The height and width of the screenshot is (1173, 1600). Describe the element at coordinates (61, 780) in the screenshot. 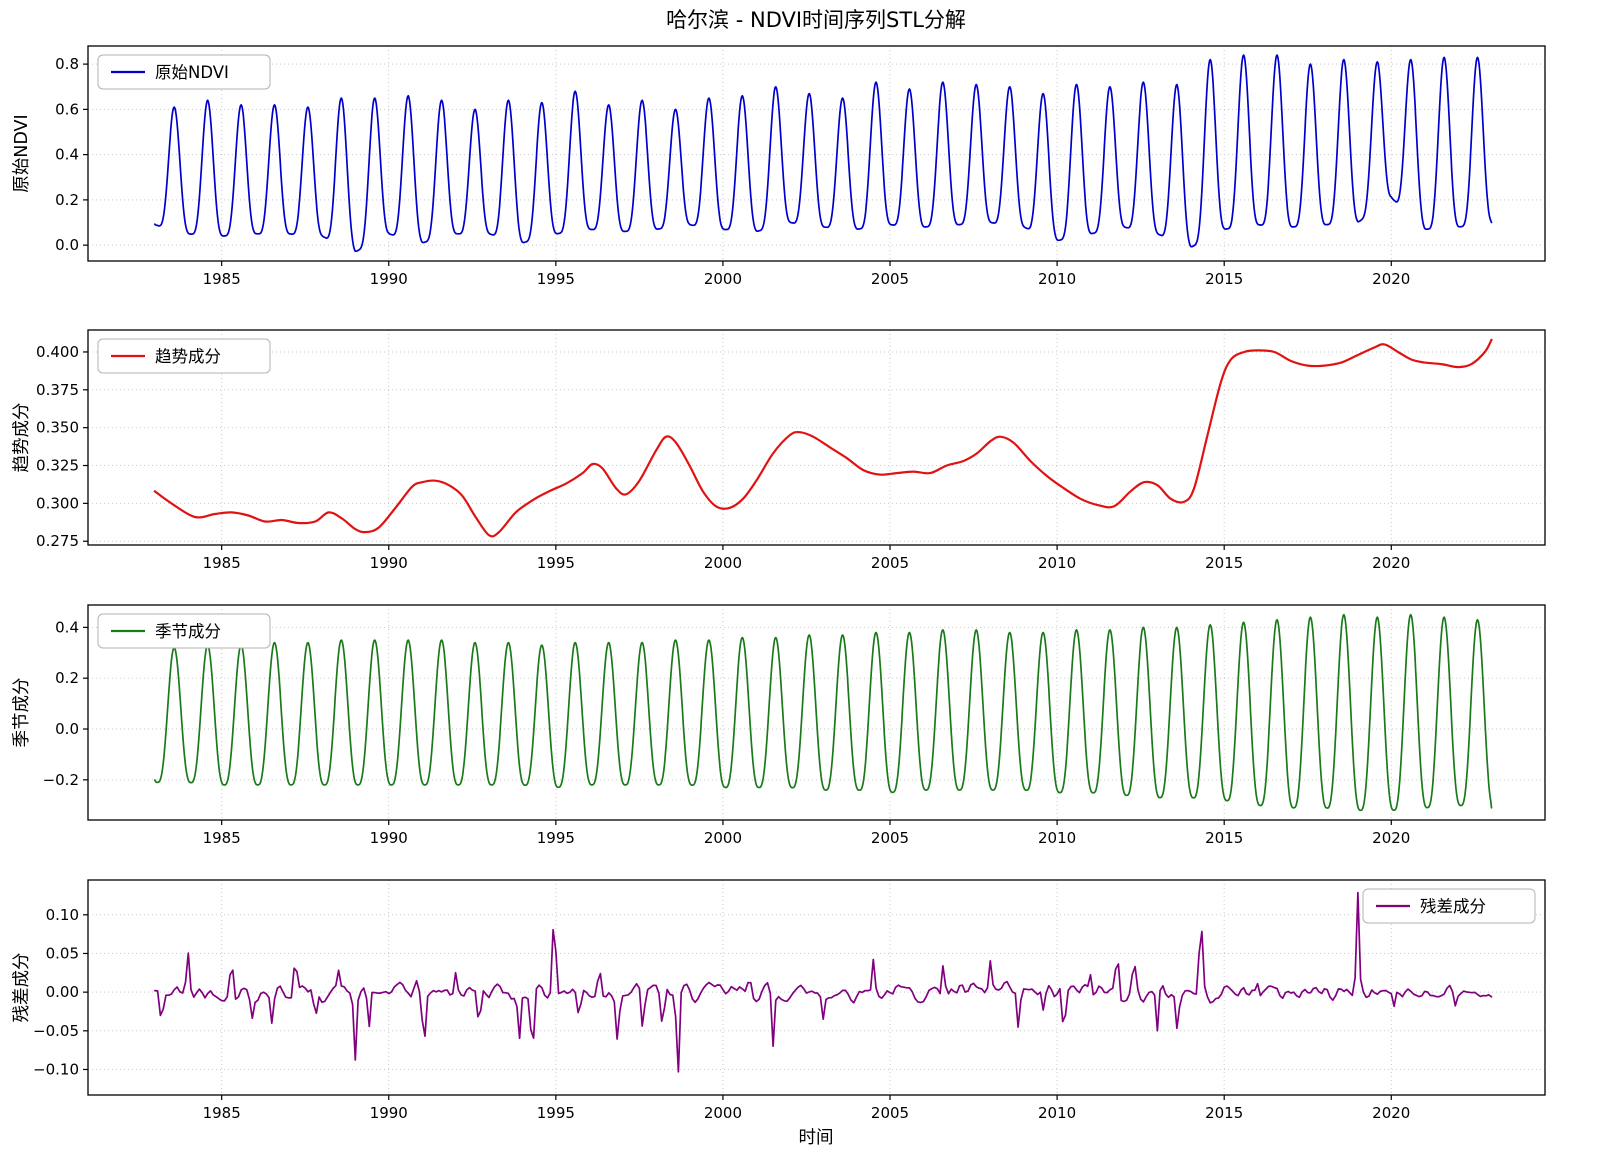

I see `y-tick-label: −0.2` at that location.